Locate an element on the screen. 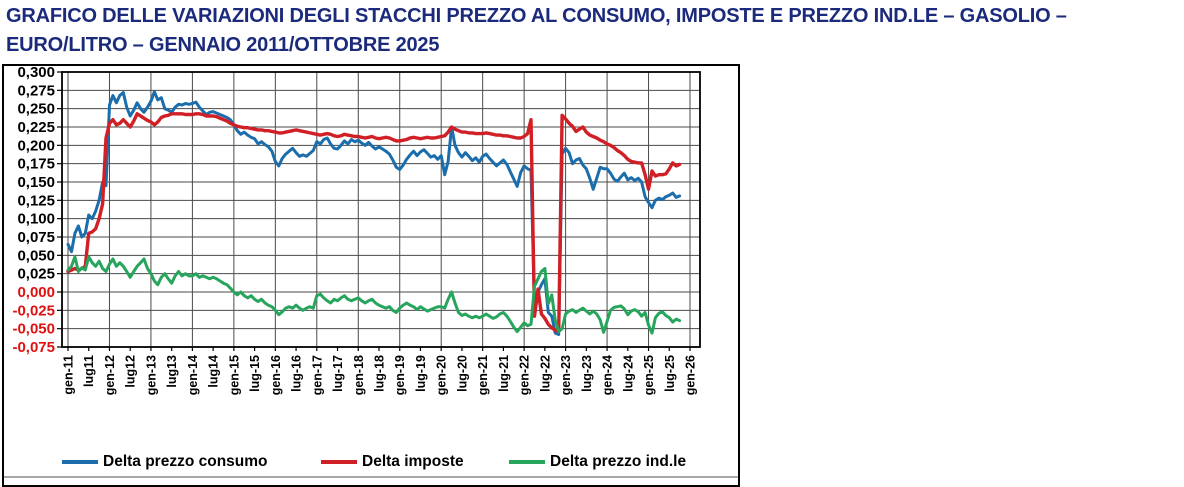  y-axis-label: 0,200 is located at coordinates (36, 145).